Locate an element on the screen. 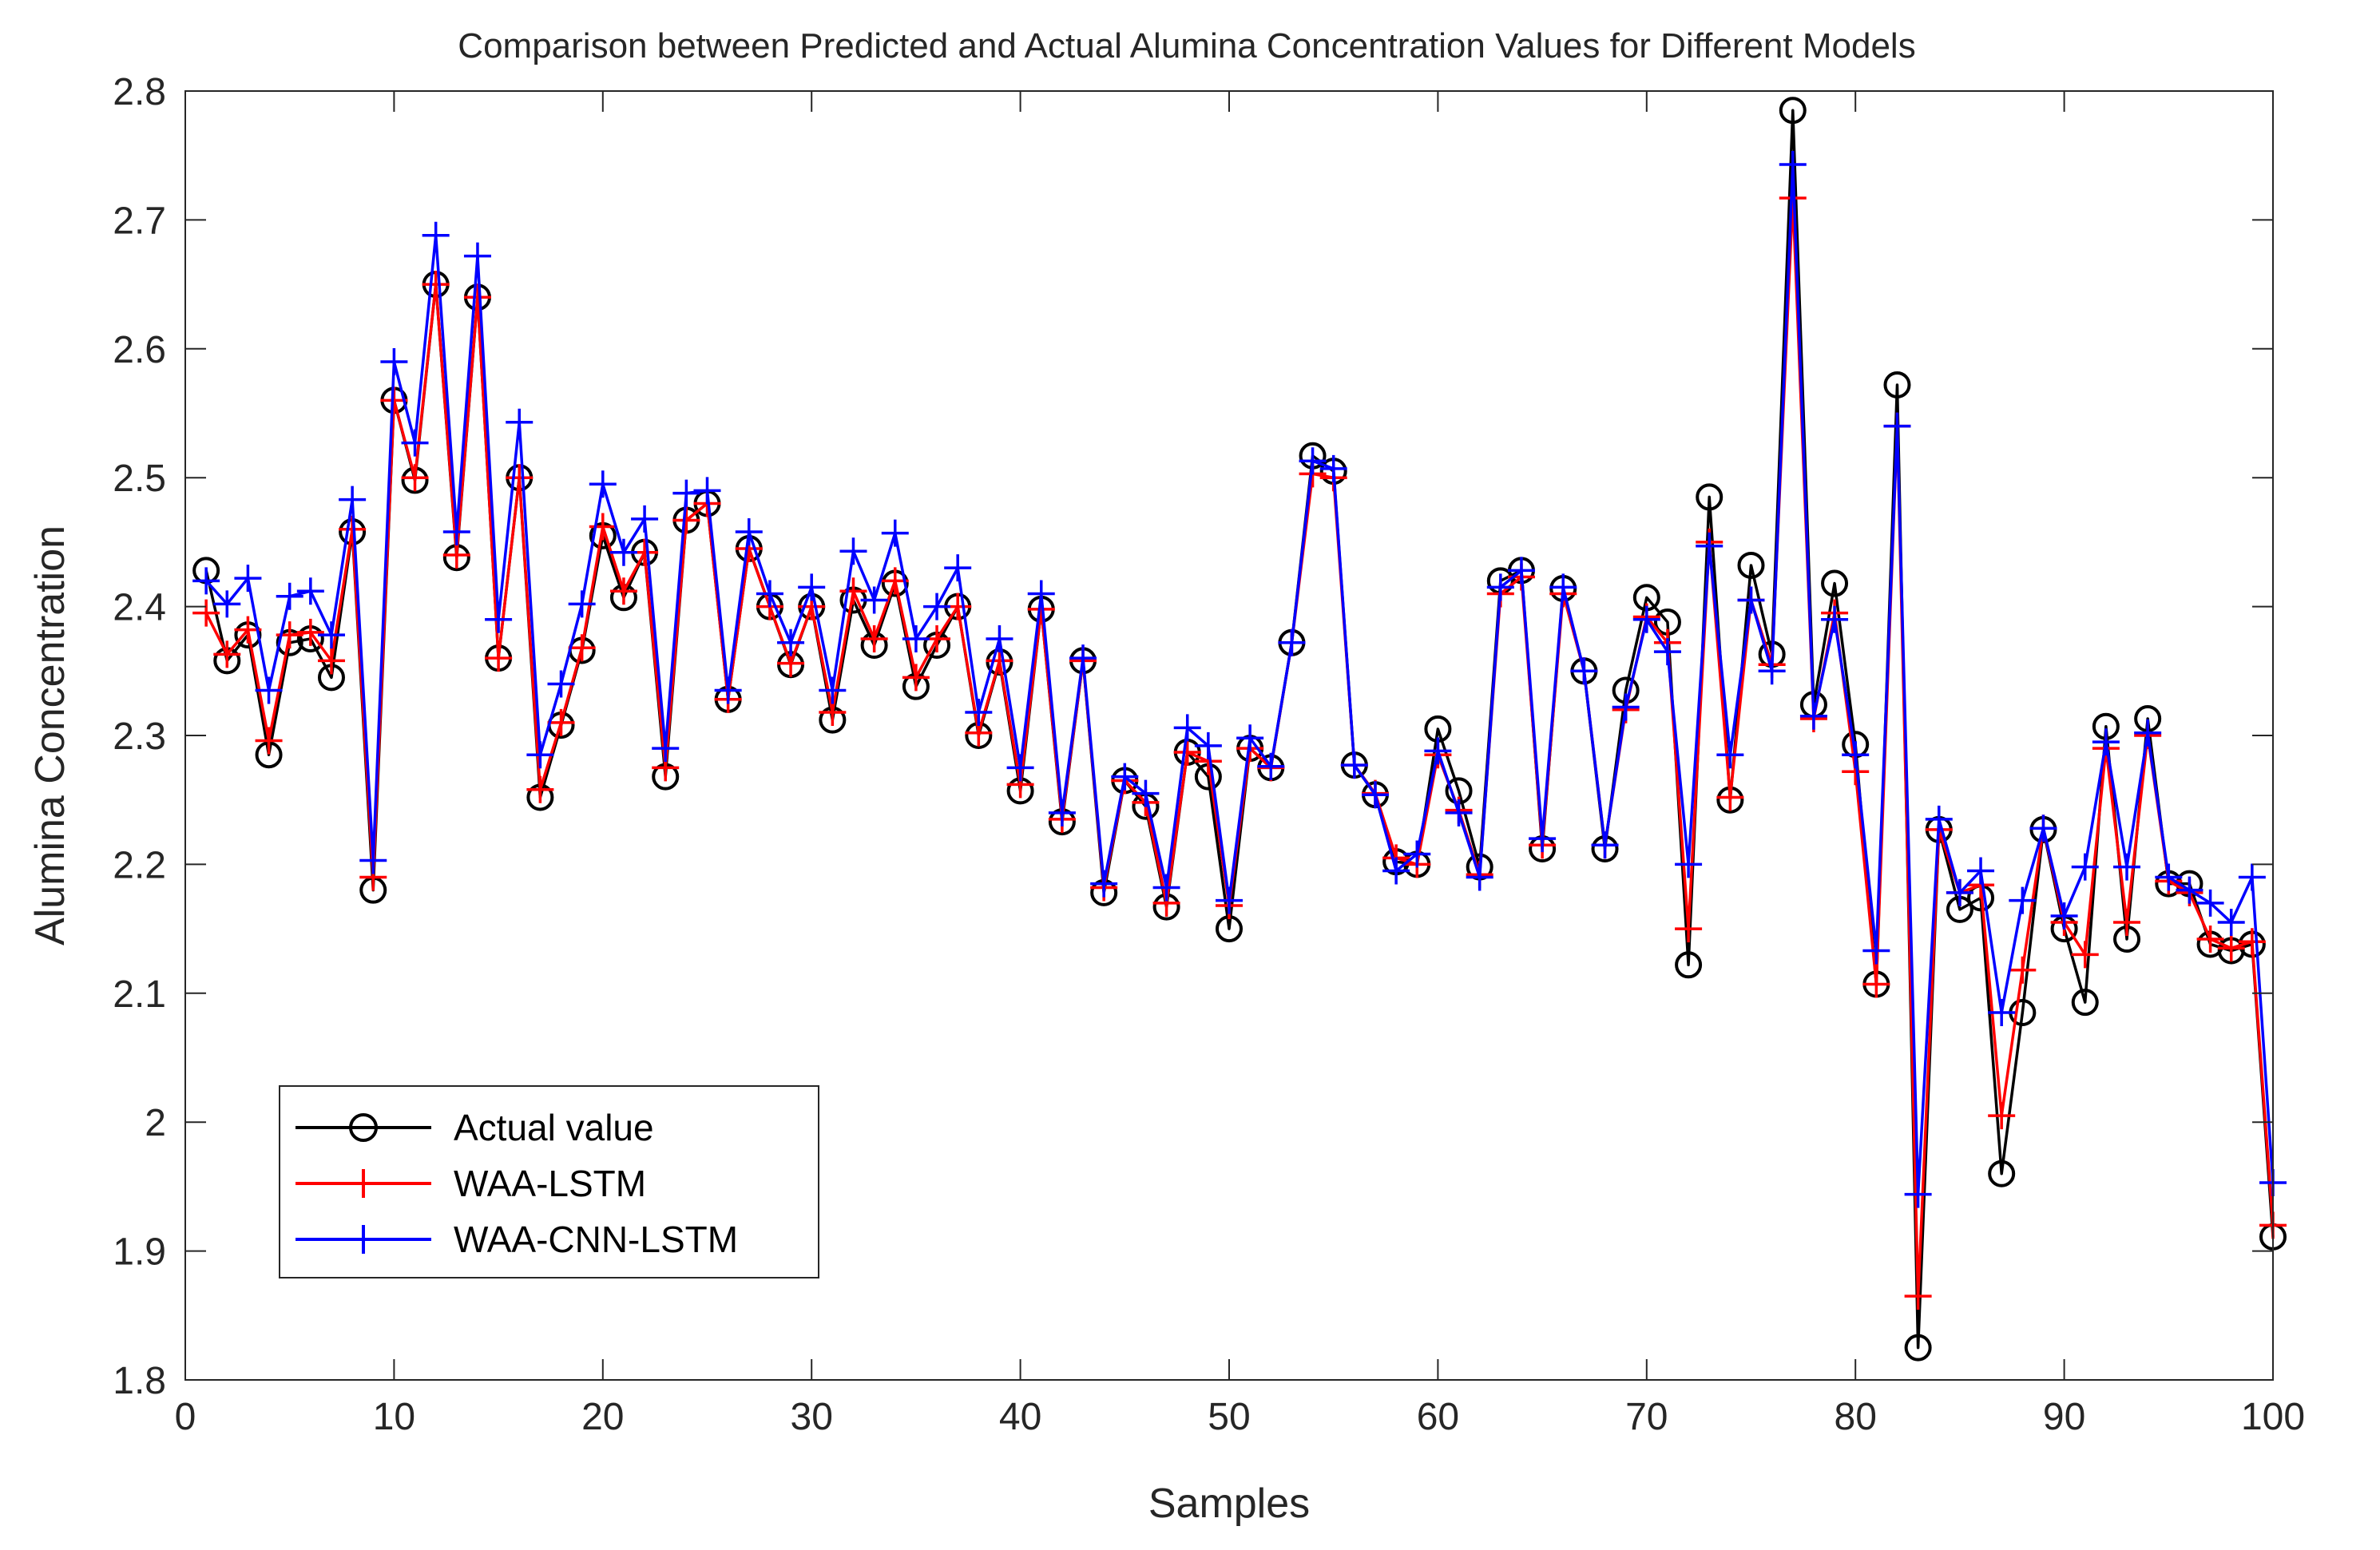 The image size is (2380, 1550). y-tick-label: 1.9 is located at coordinates (139, 1253).